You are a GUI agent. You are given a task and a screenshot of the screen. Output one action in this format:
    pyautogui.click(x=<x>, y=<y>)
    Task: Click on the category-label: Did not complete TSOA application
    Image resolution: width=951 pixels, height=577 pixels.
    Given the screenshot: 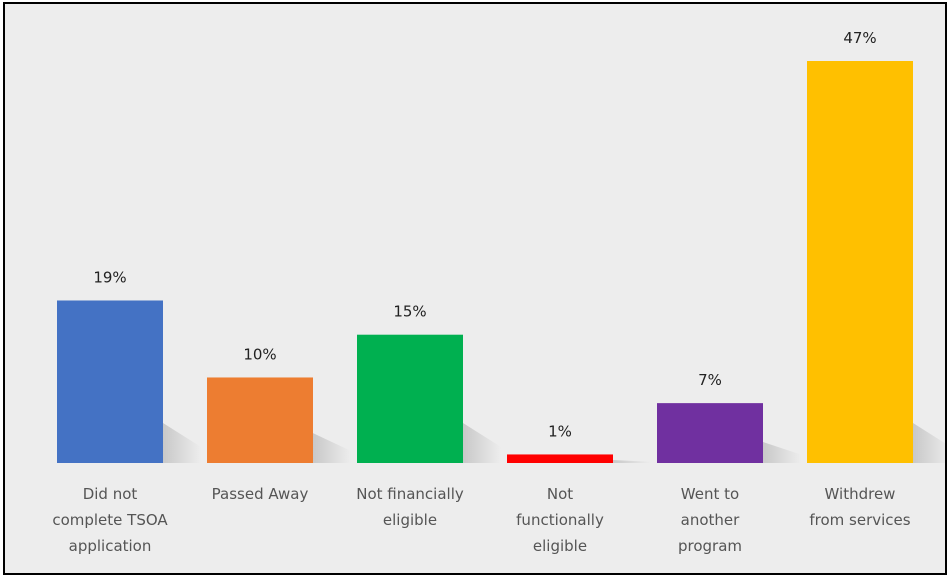 What is the action you would take?
    pyautogui.click(x=110, y=520)
    